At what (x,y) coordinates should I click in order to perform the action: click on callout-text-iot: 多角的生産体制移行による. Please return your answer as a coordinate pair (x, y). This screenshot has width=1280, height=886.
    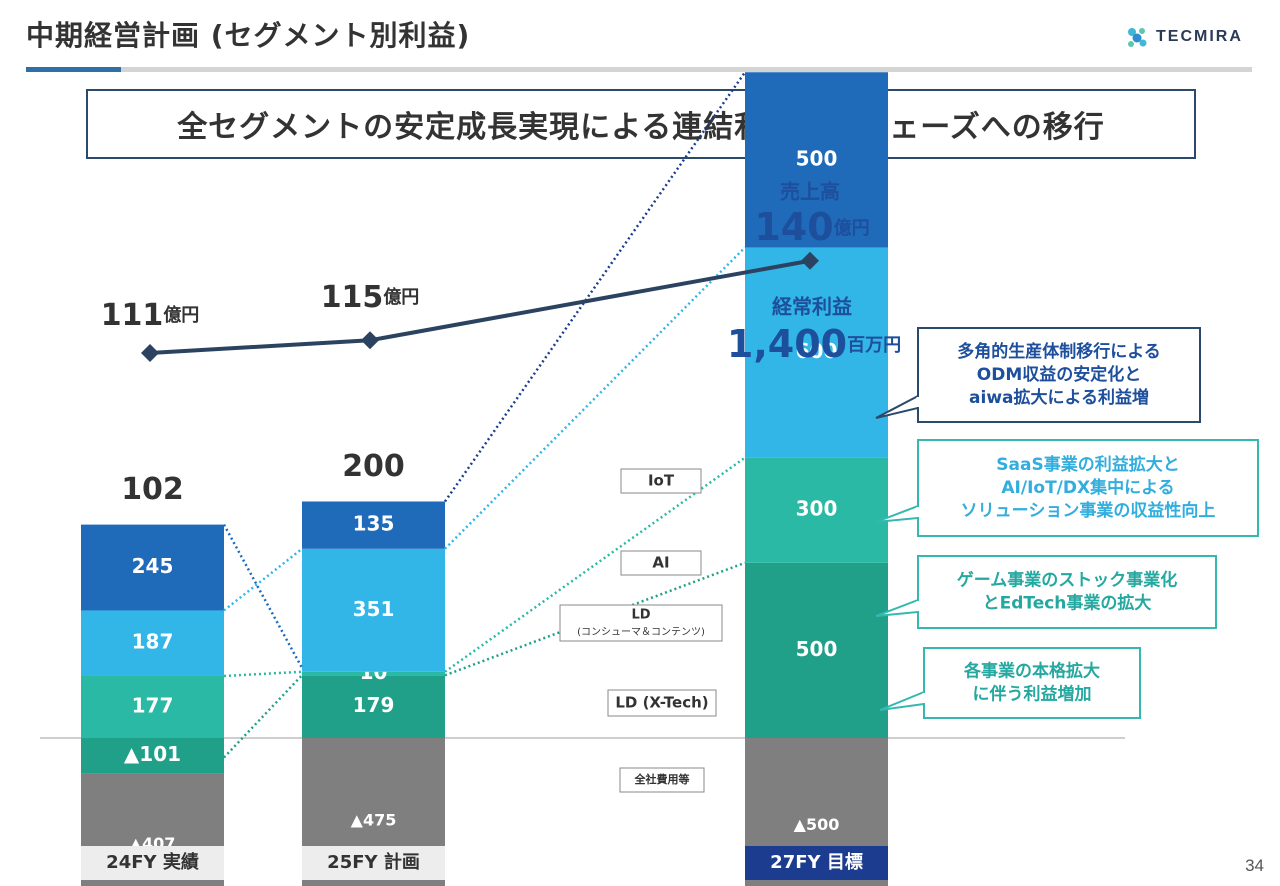
    Looking at the image, I should click on (1059, 351).